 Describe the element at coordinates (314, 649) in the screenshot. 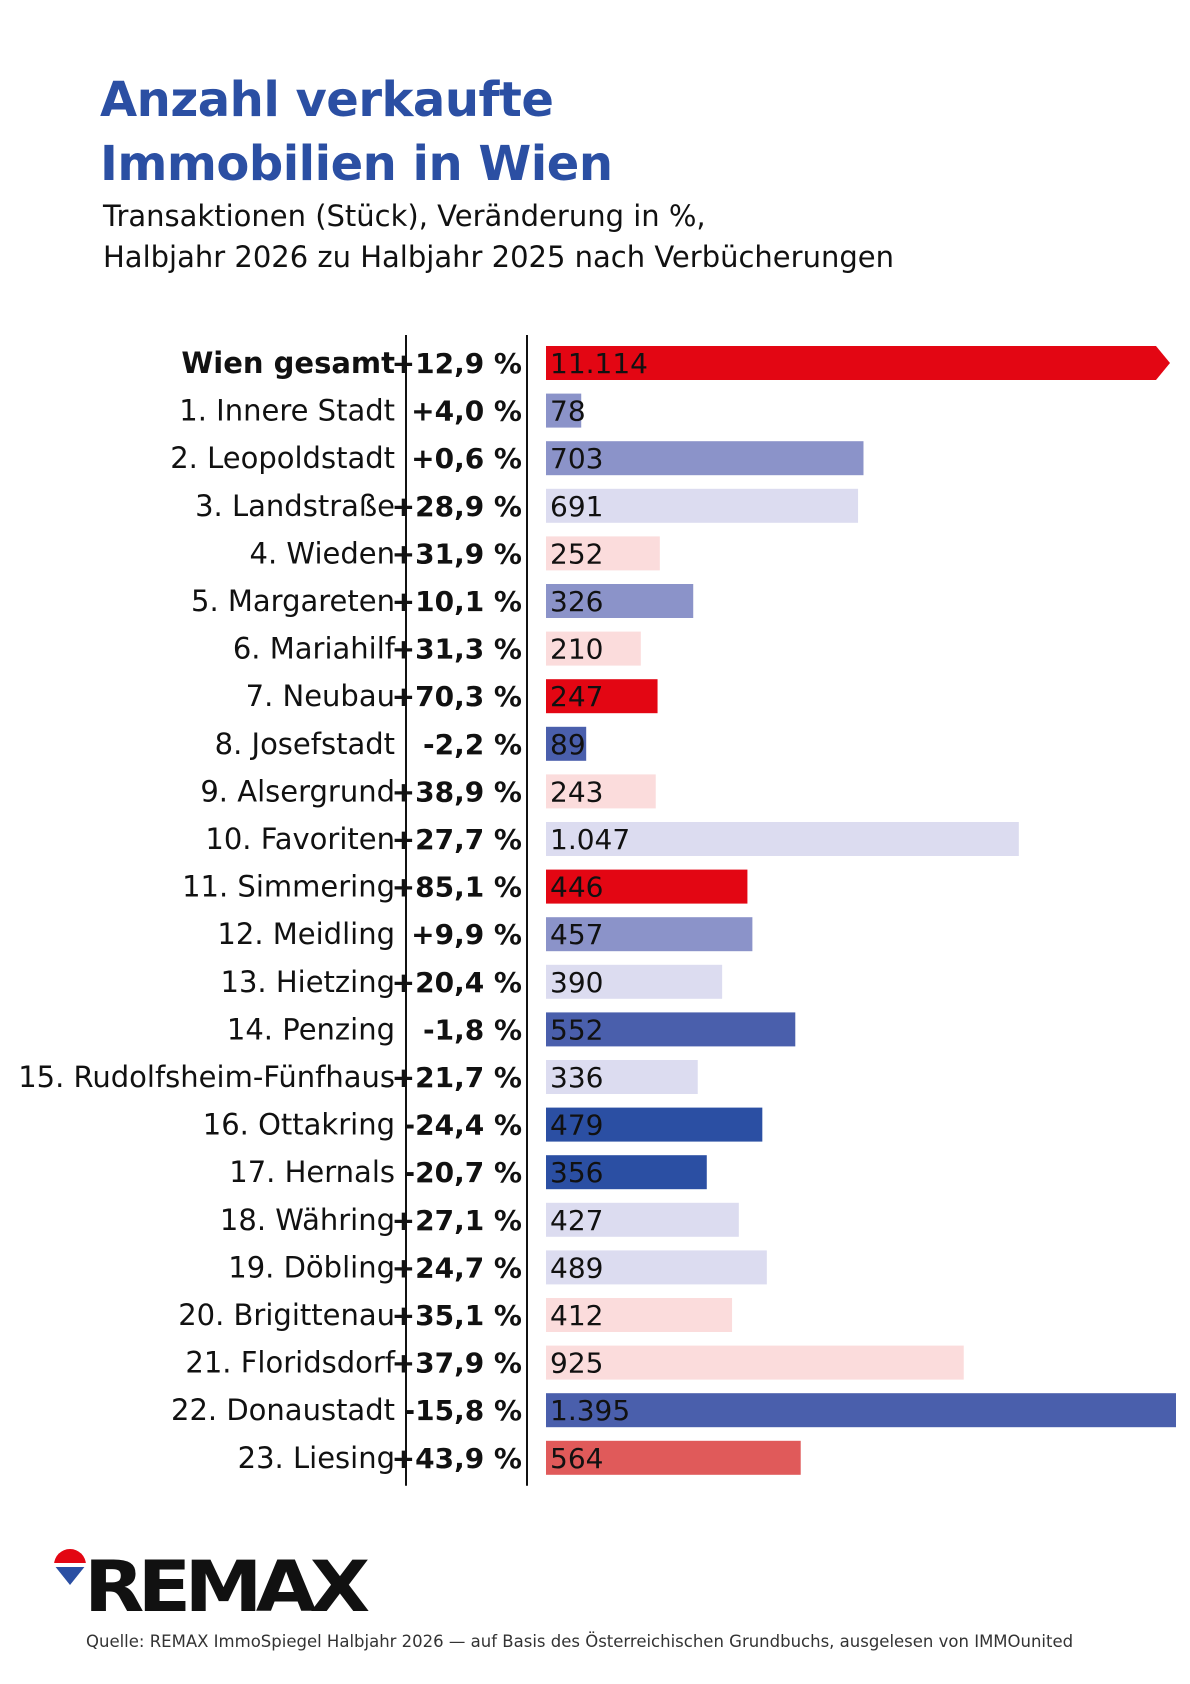

I see `category-label: 6. Mariahilf` at that location.